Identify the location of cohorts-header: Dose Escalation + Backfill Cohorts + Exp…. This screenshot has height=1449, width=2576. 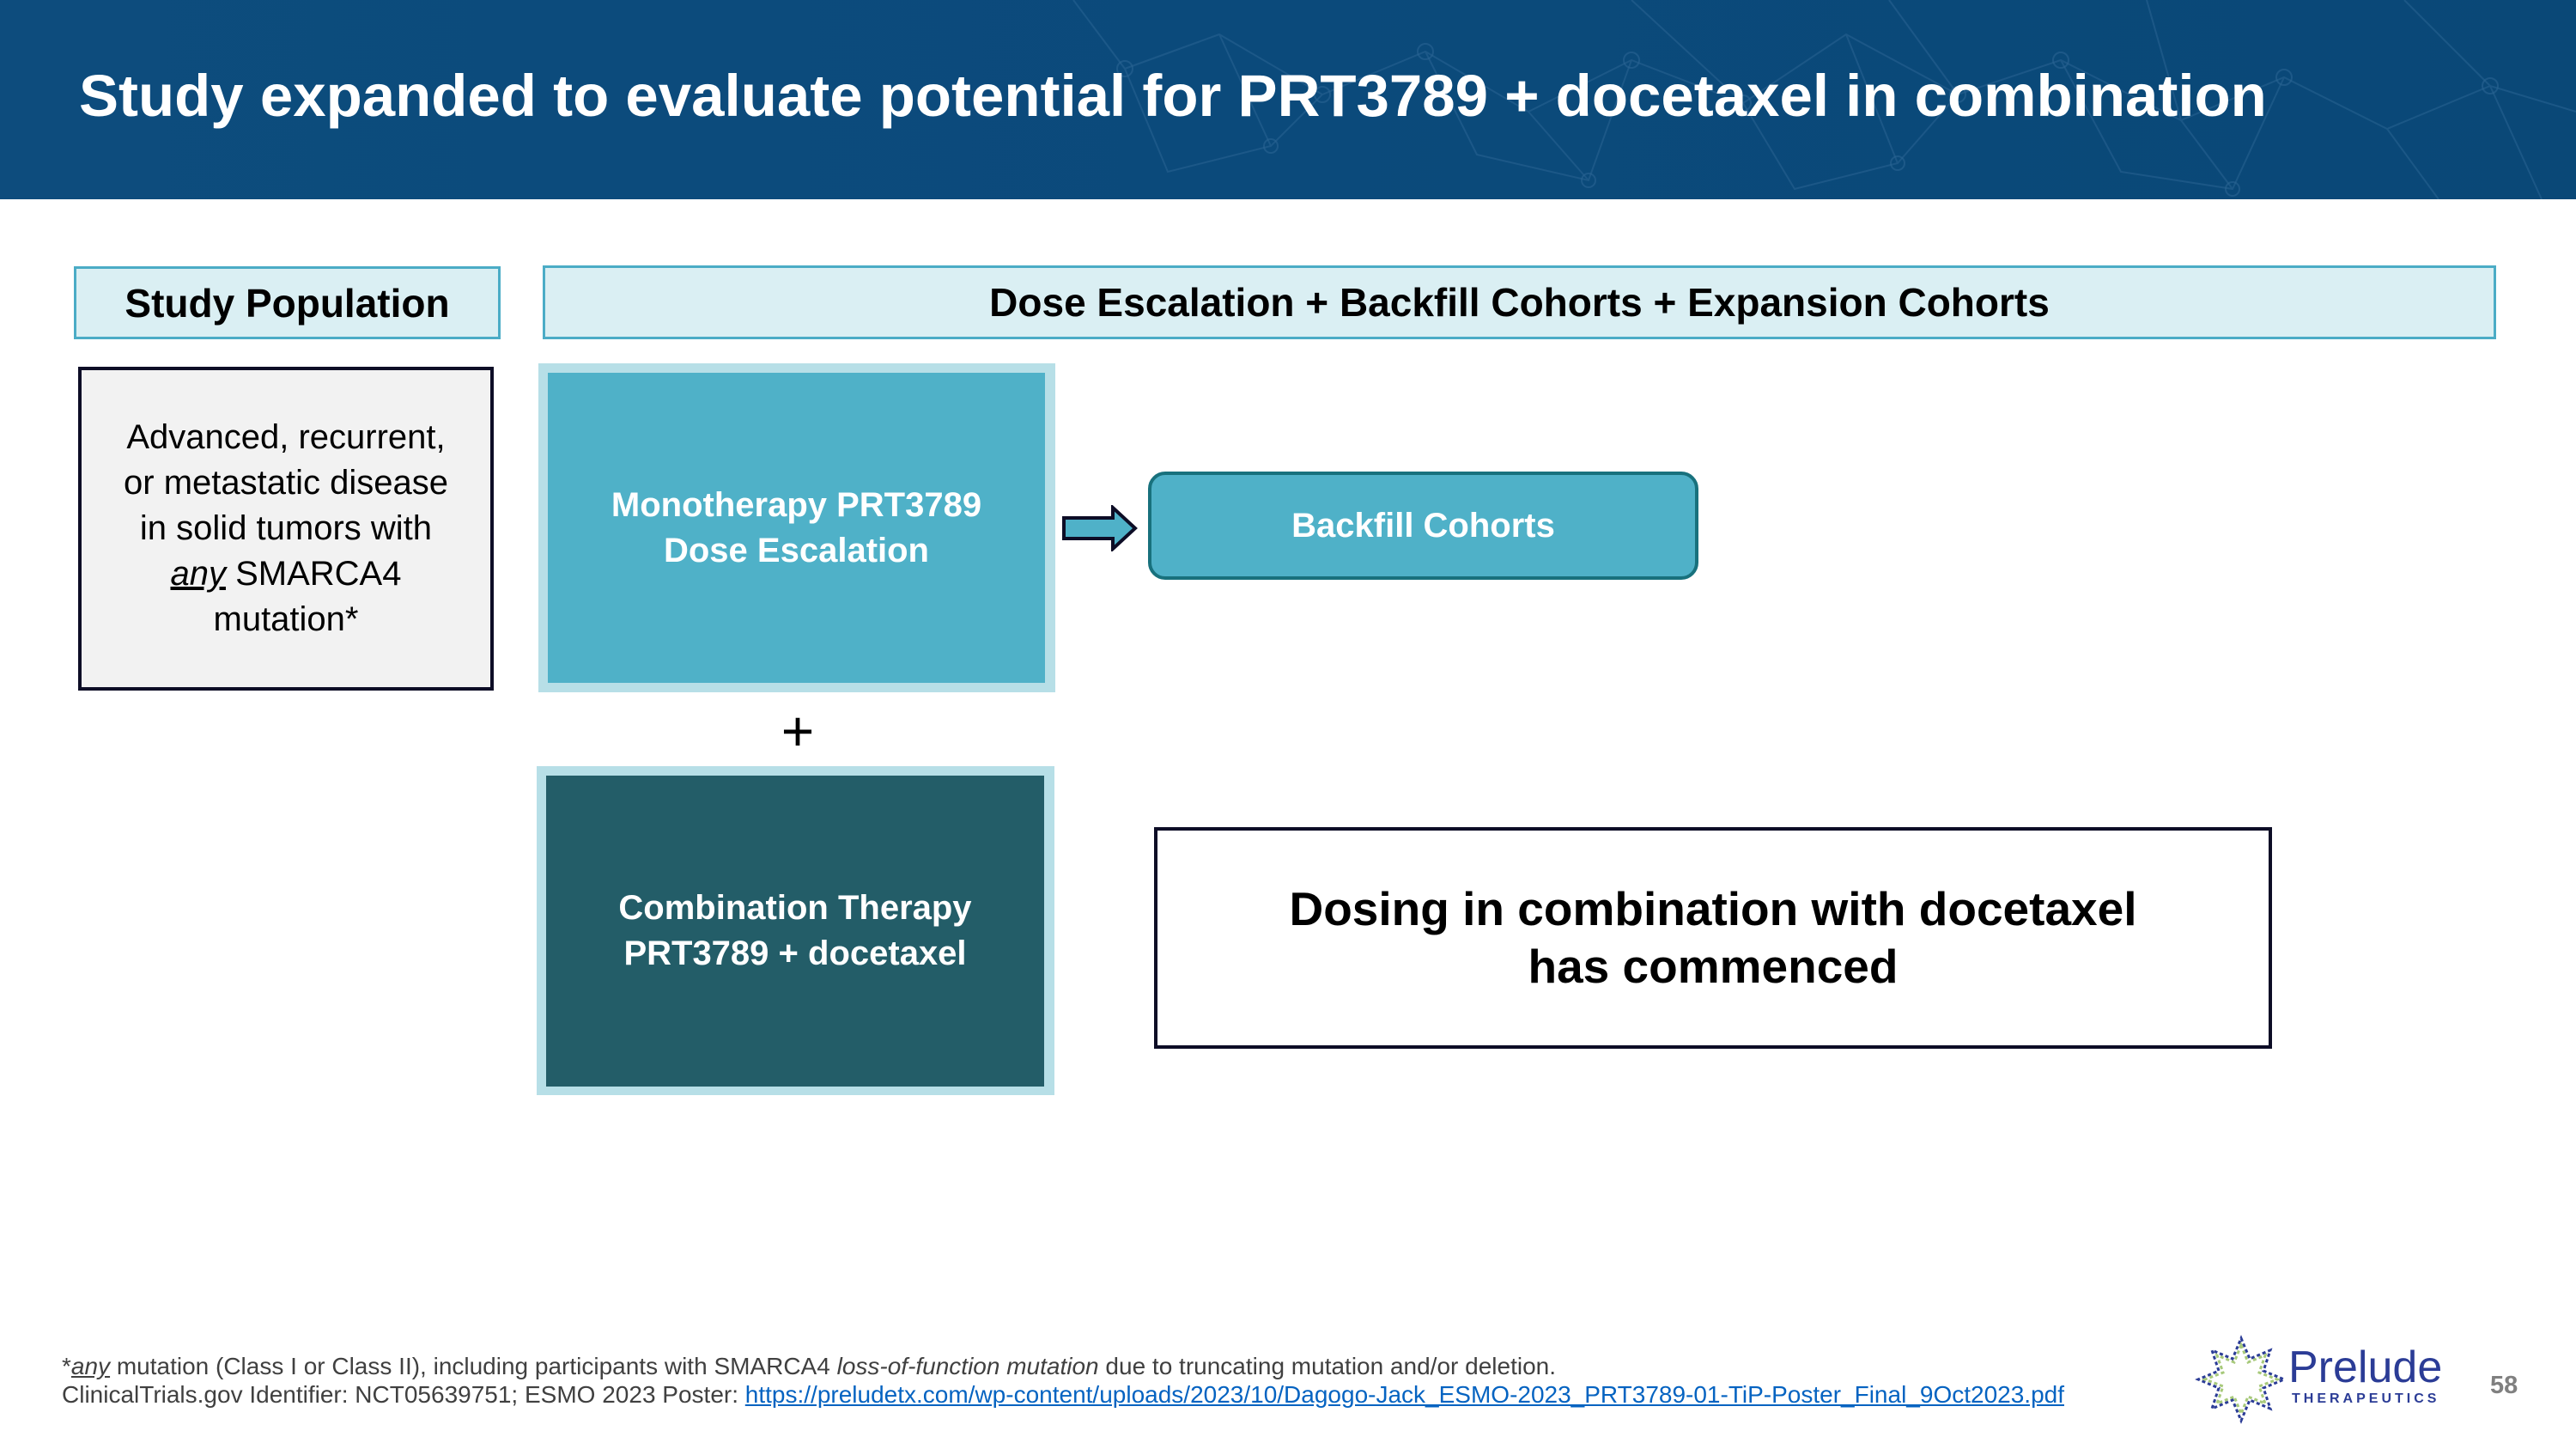
(1519, 302).